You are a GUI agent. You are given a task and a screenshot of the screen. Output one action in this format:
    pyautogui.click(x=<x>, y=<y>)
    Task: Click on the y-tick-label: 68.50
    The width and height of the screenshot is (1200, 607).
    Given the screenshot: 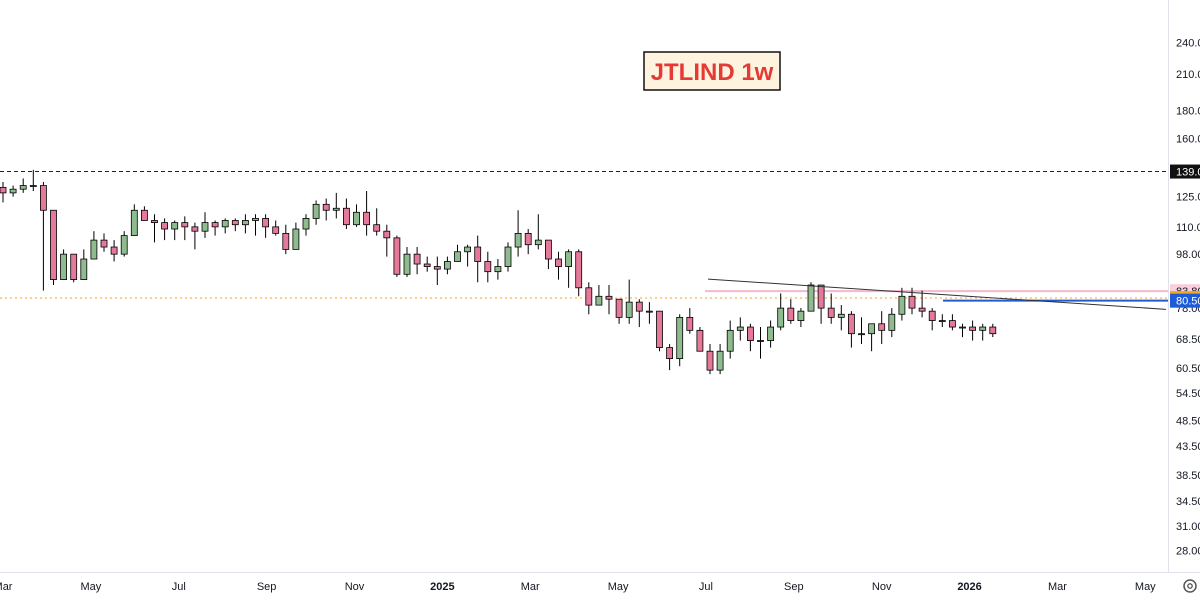 What is the action you would take?
    pyautogui.click(x=1188, y=340)
    